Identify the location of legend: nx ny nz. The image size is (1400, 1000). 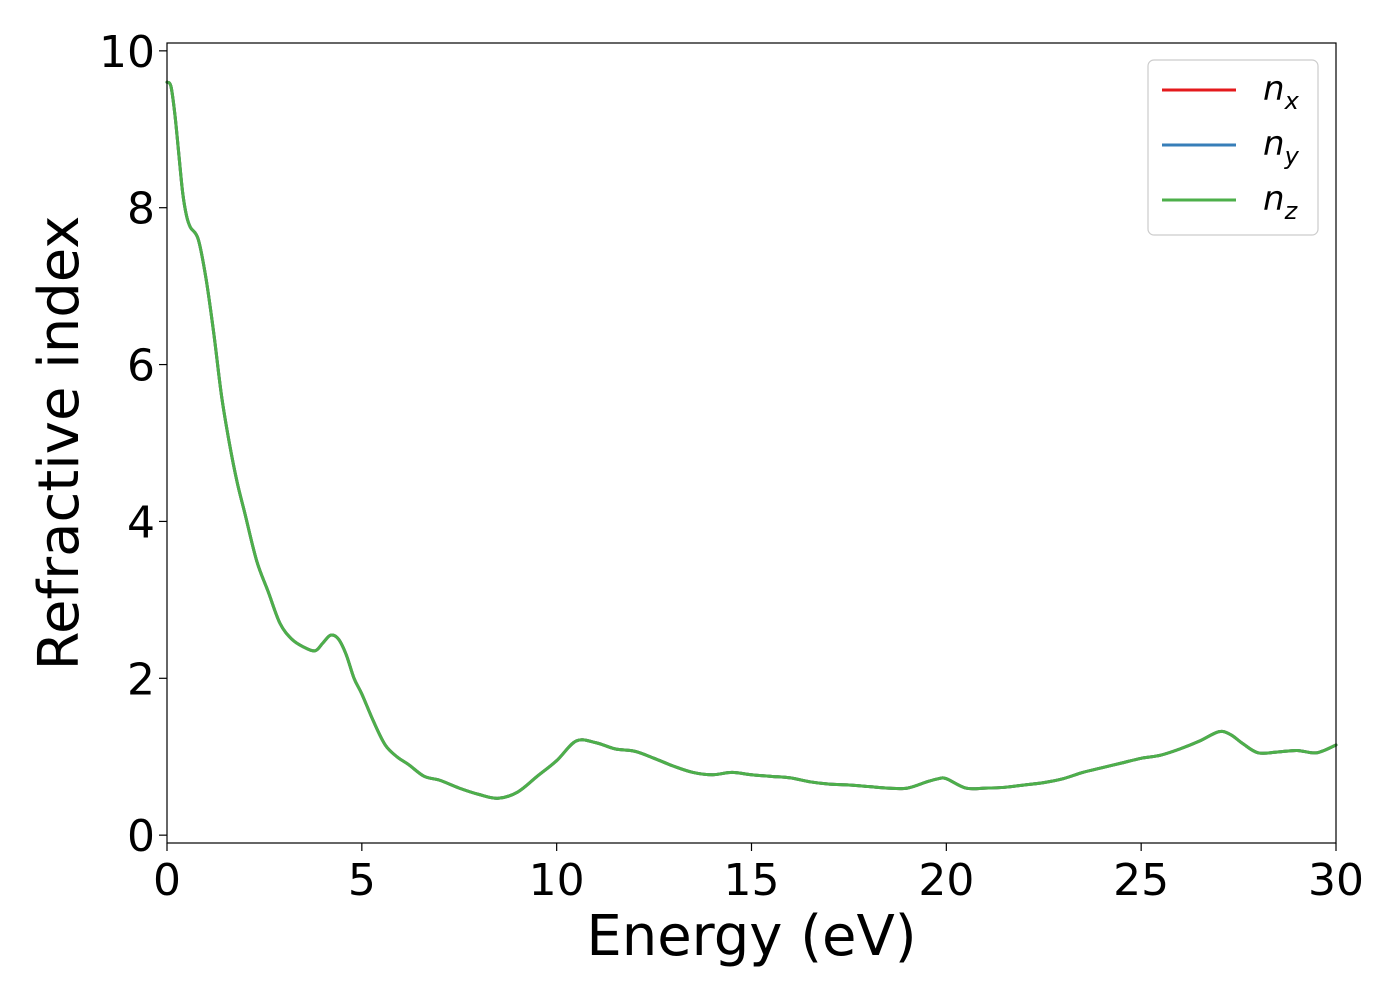
(1233, 147).